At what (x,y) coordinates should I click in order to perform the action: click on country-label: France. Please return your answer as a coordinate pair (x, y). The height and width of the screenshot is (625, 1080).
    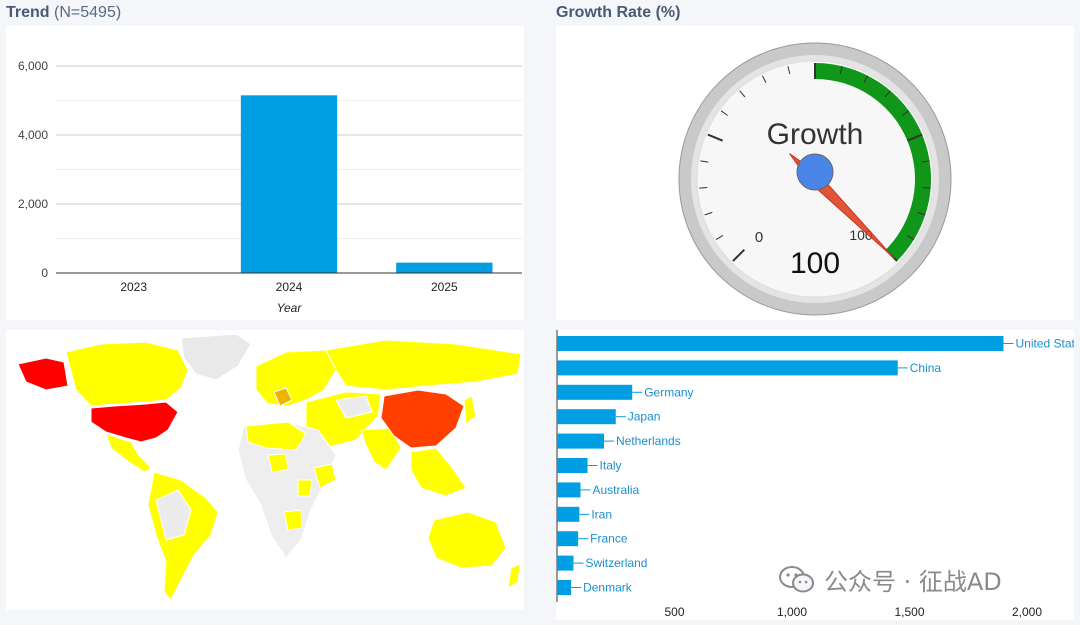
    Looking at the image, I should click on (609, 539).